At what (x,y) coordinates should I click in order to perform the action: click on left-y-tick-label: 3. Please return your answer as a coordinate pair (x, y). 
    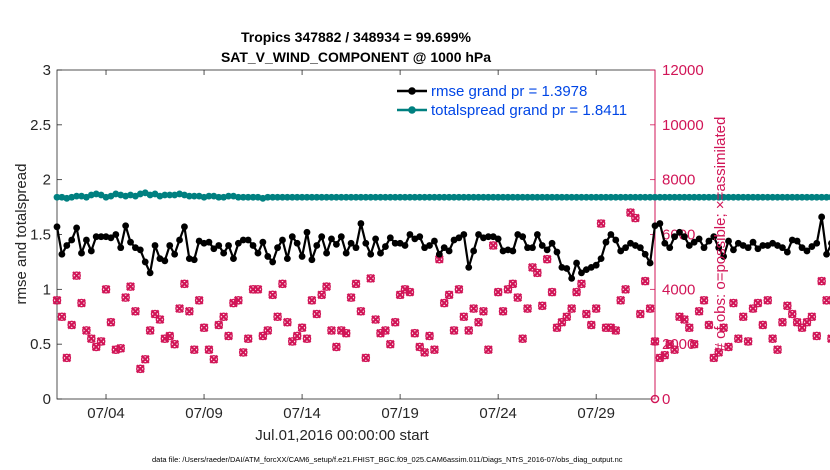
    Looking at the image, I should click on (47, 70).